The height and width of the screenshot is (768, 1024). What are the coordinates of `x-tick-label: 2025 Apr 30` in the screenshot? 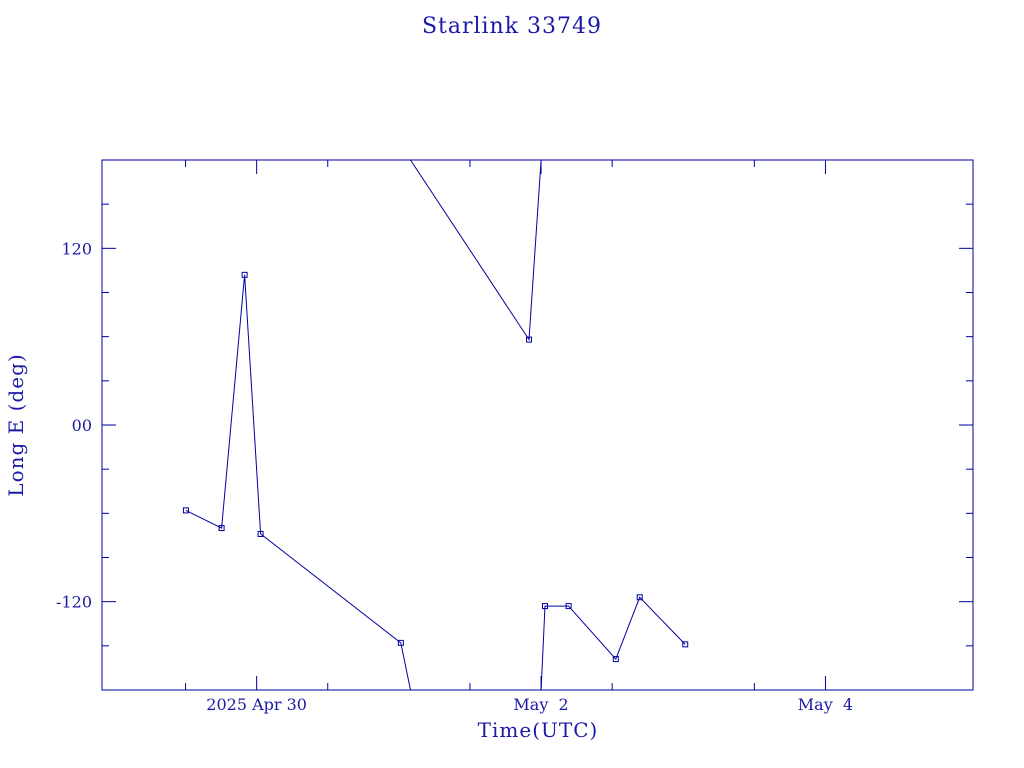 It's located at (256, 704).